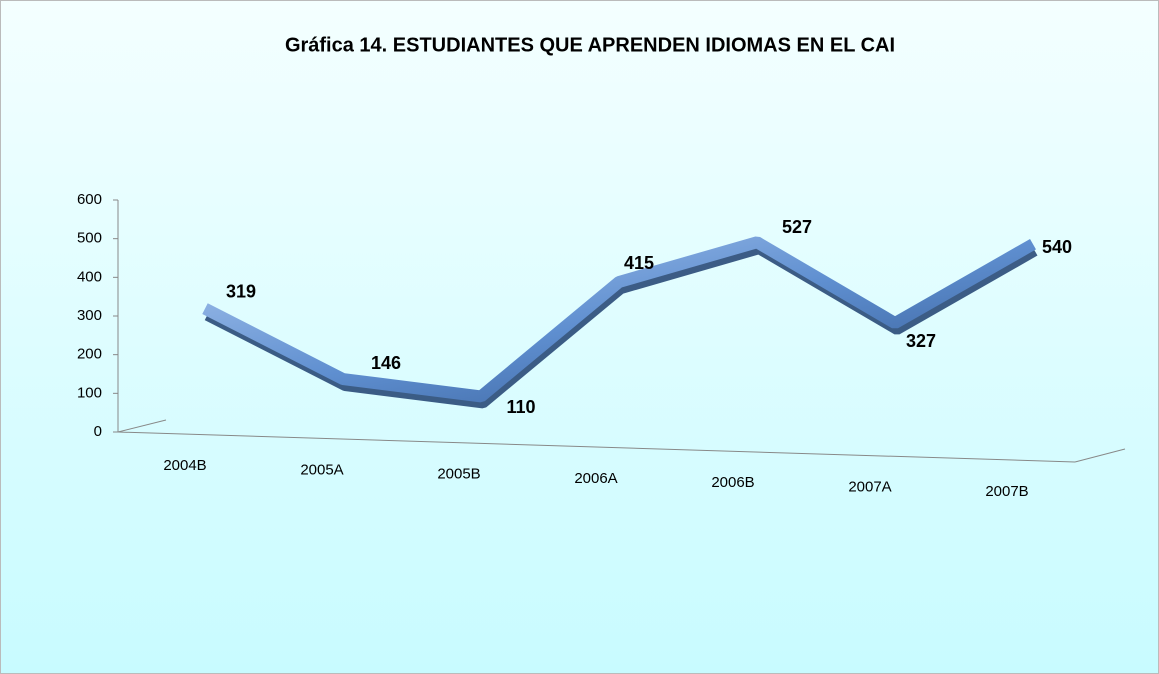 The height and width of the screenshot is (674, 1159). What do you see at coordinates (1006, 491) in the screenshot?
I see `x-tick-label: 2007B` at bounding box center [1006, 491].